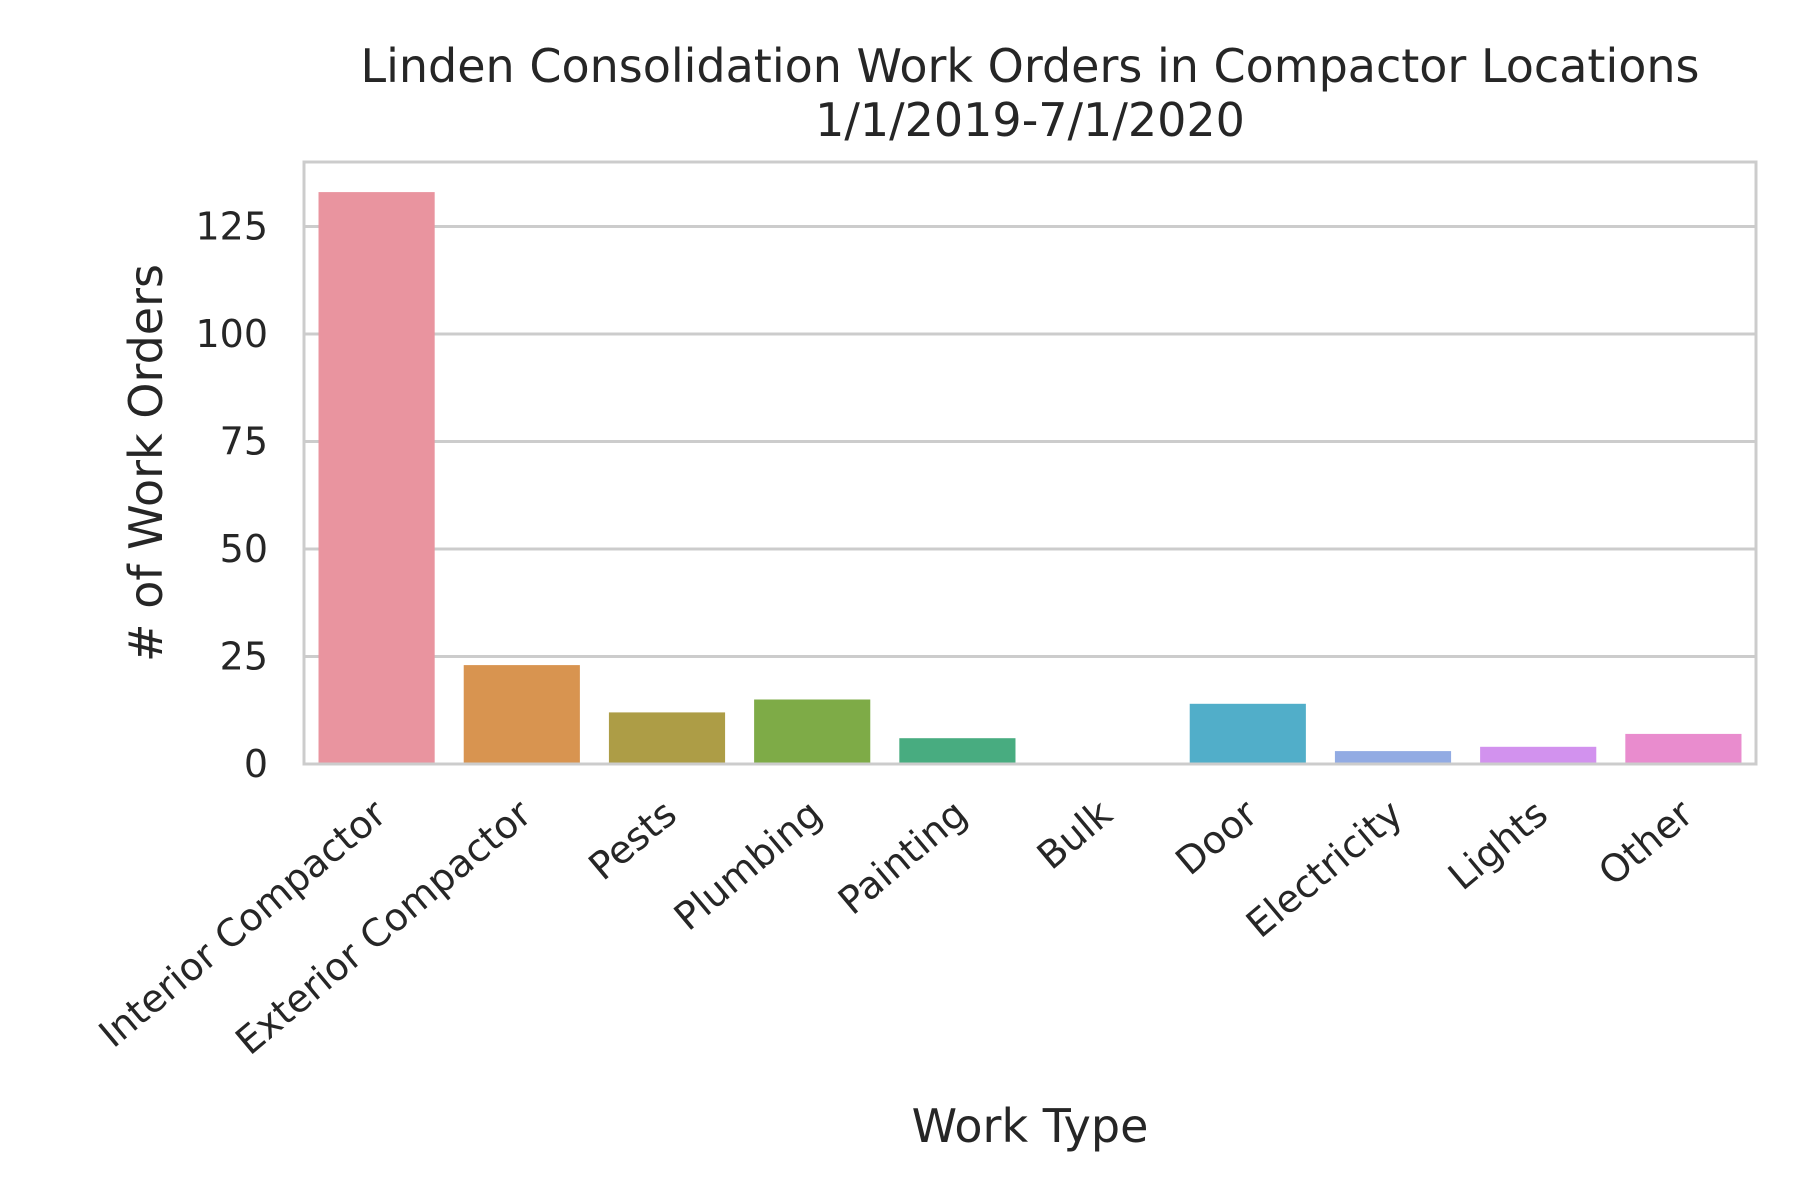  I want to click on x-tick-label: Door, so click(1216, 837).